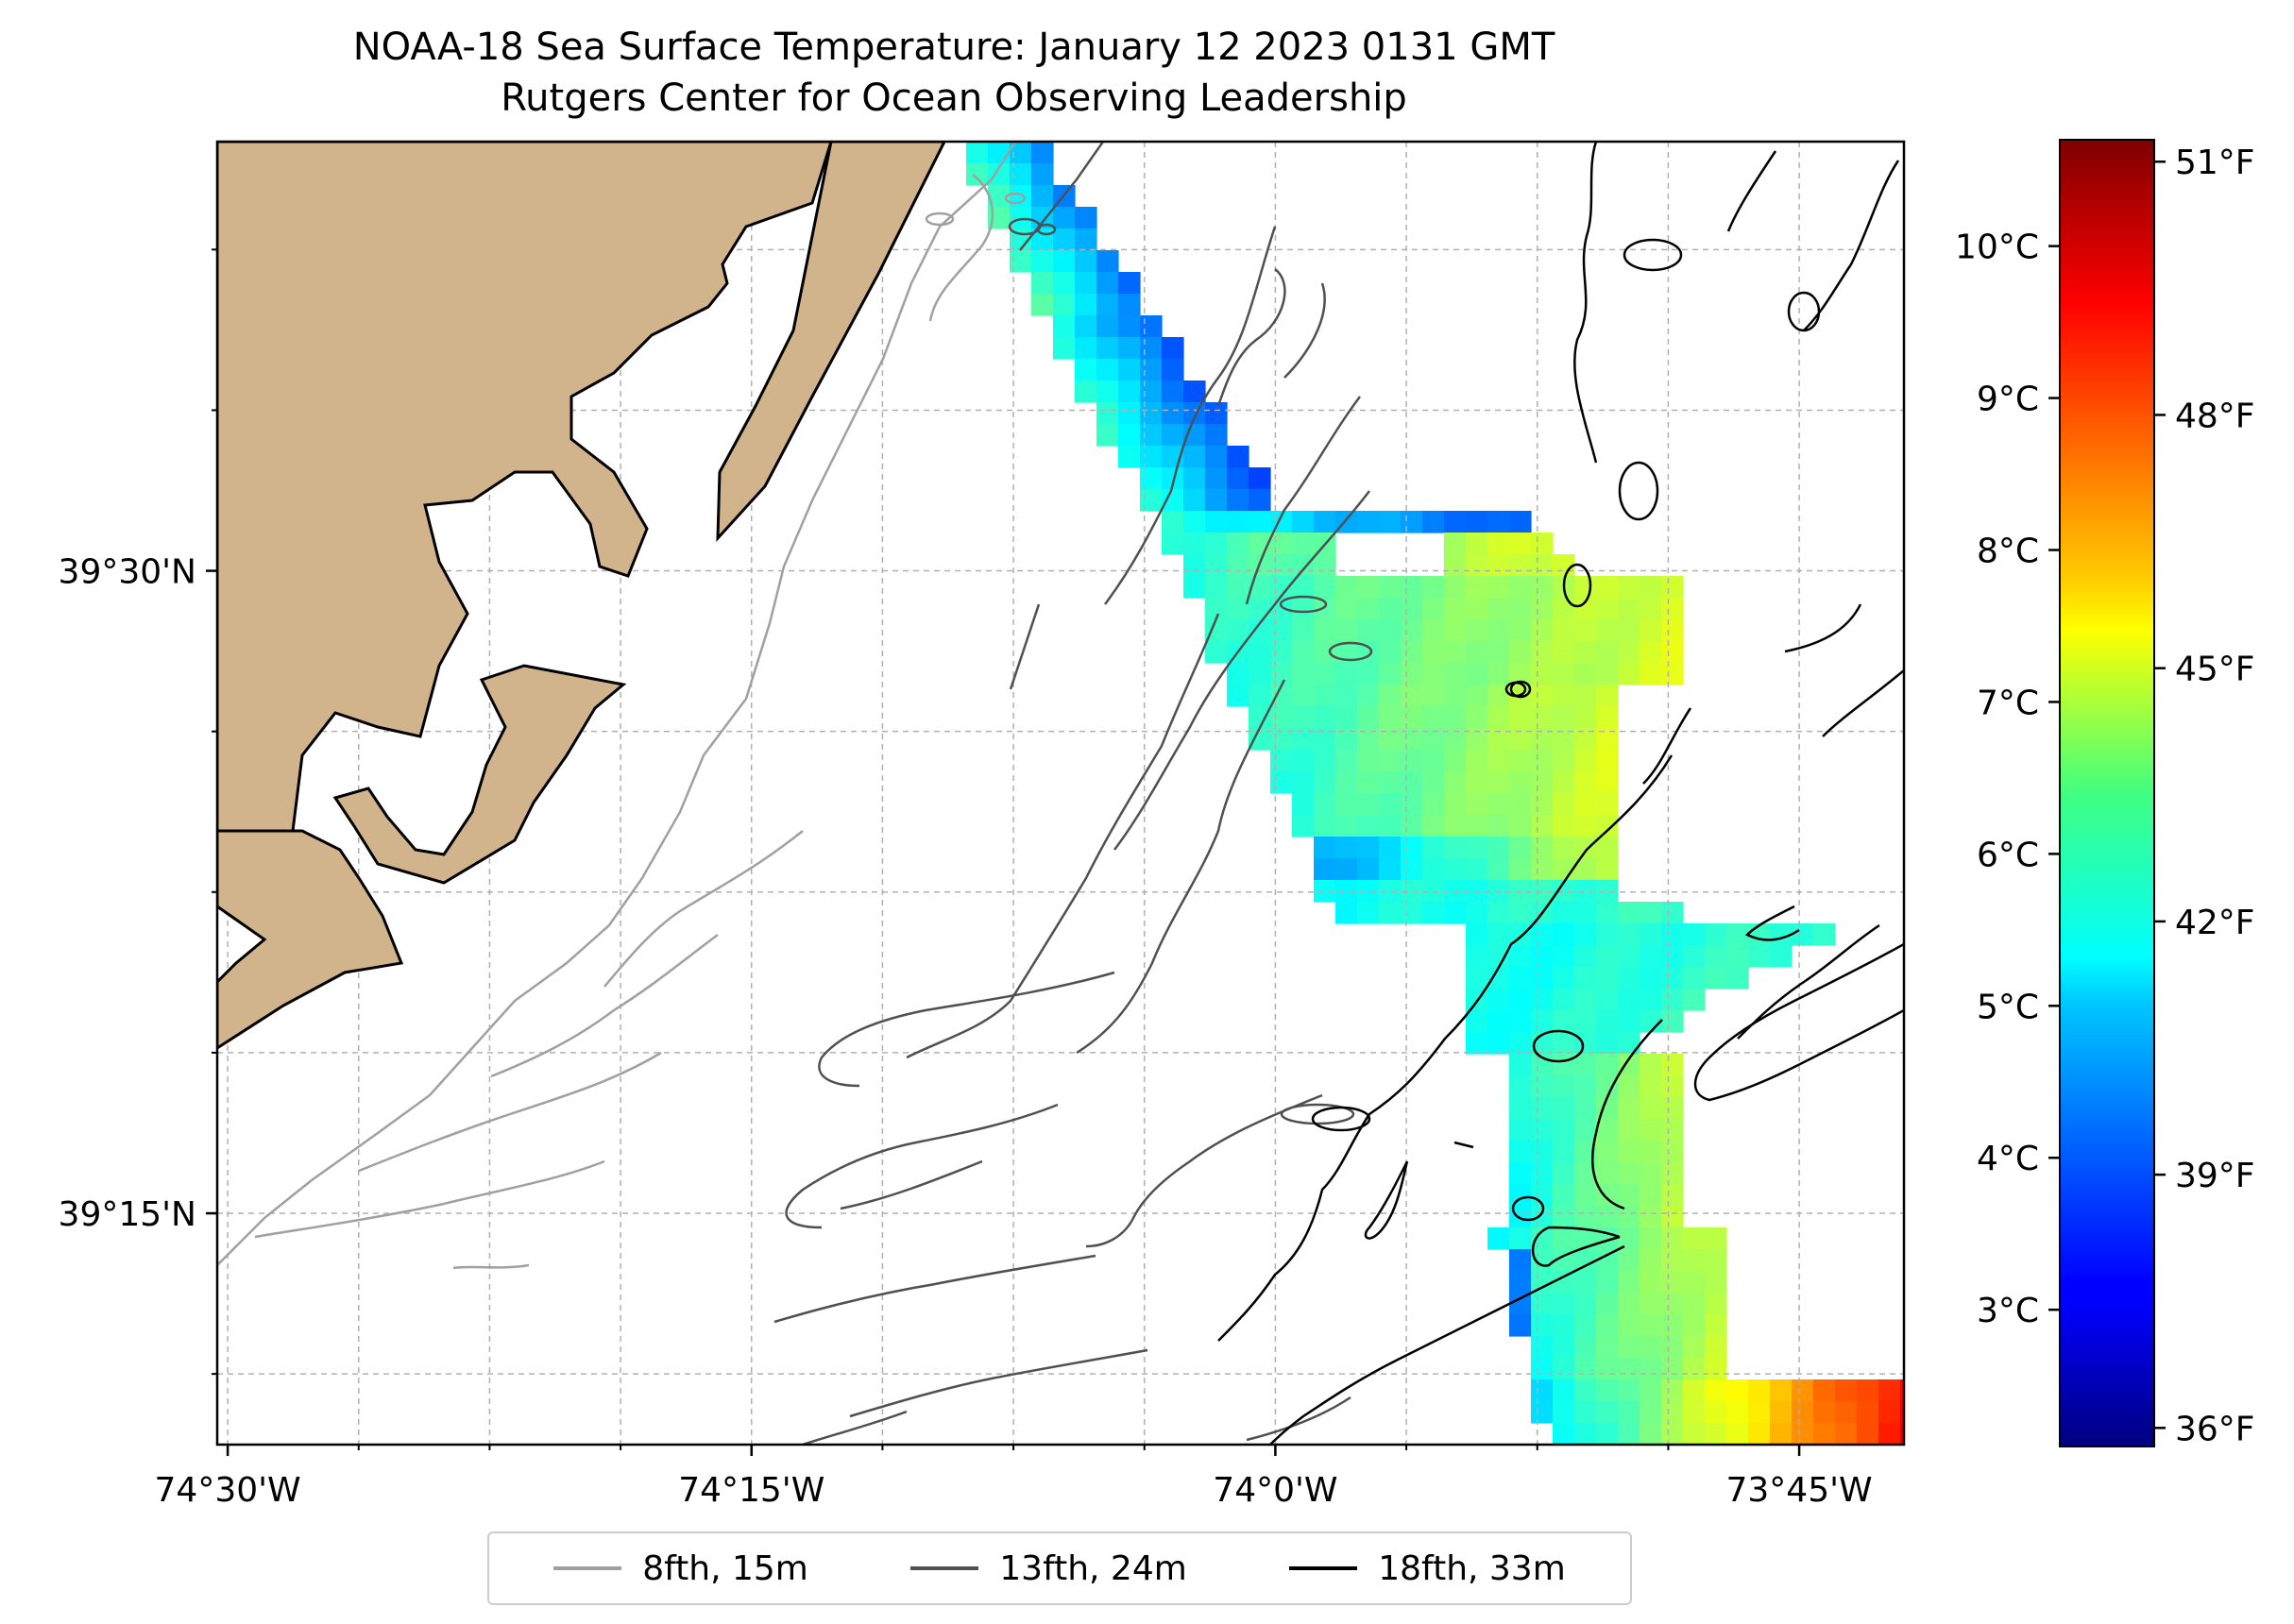 This screenshot has width=2294, height=1624. What do you see at coordinates (2215, 670) in the screenshot?
I see `colorbar-fahrenheit-label: 45°F` at bounding box center [2215, 670].